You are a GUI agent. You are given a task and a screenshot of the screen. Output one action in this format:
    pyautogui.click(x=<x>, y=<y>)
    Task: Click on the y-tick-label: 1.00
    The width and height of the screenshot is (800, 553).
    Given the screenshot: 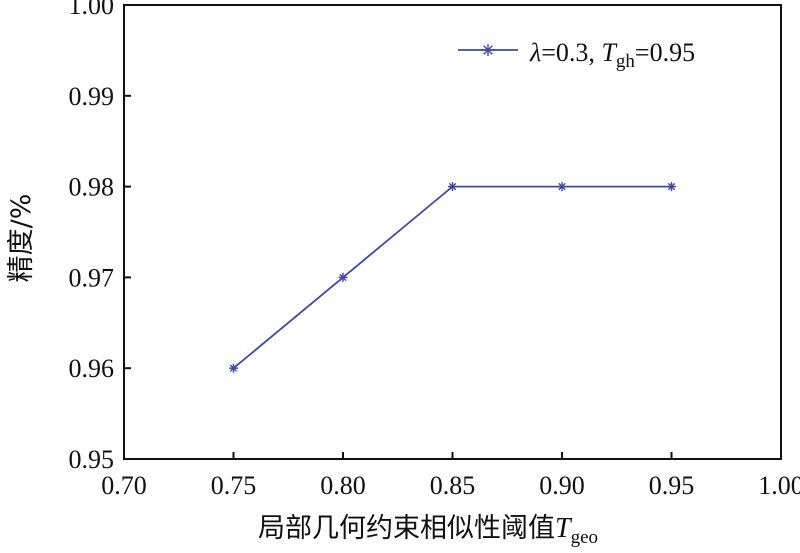 What is the action you would take?
    pyautogui.click(x=92, y=10)
    